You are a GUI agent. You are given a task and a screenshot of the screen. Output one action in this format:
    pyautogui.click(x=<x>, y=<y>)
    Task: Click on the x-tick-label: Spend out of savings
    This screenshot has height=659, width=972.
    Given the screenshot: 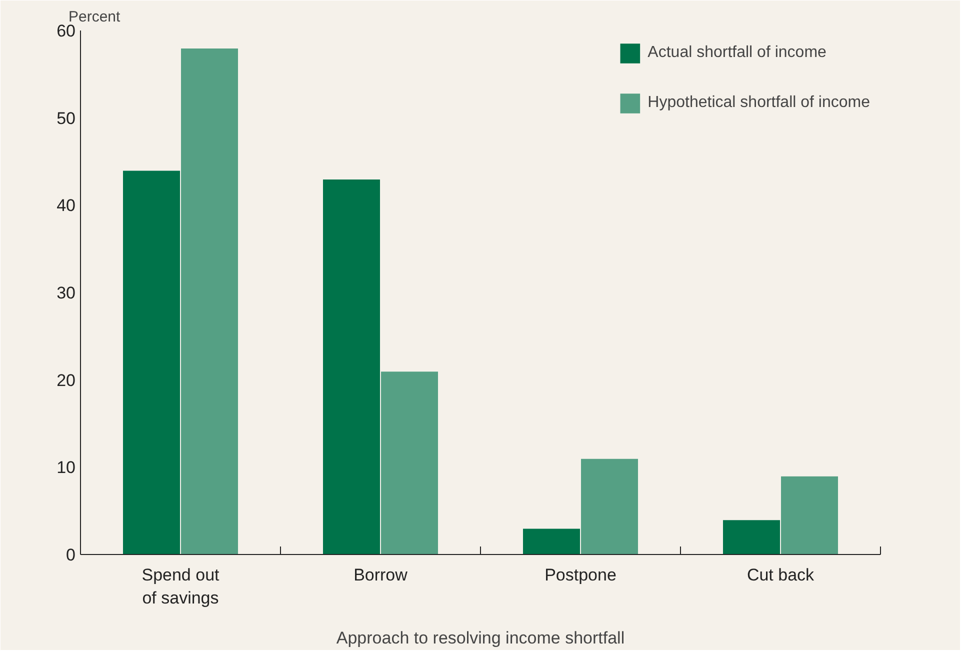 What is the action you would take?
    pyautogui.click(x=181, y=587)
    